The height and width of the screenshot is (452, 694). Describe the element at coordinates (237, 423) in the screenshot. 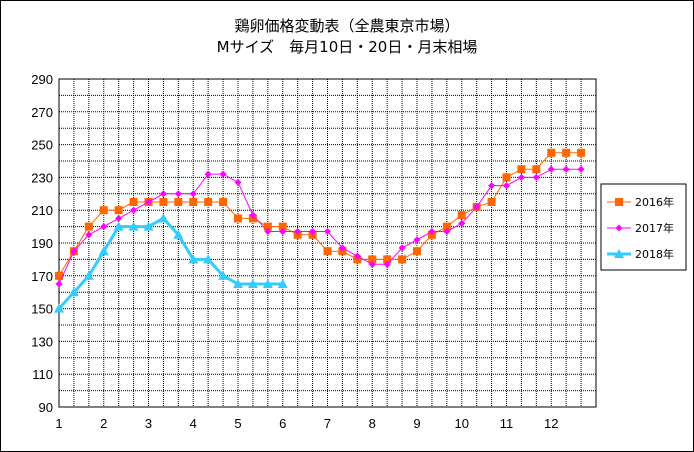

I see `x-tick-label: 5` at that location.